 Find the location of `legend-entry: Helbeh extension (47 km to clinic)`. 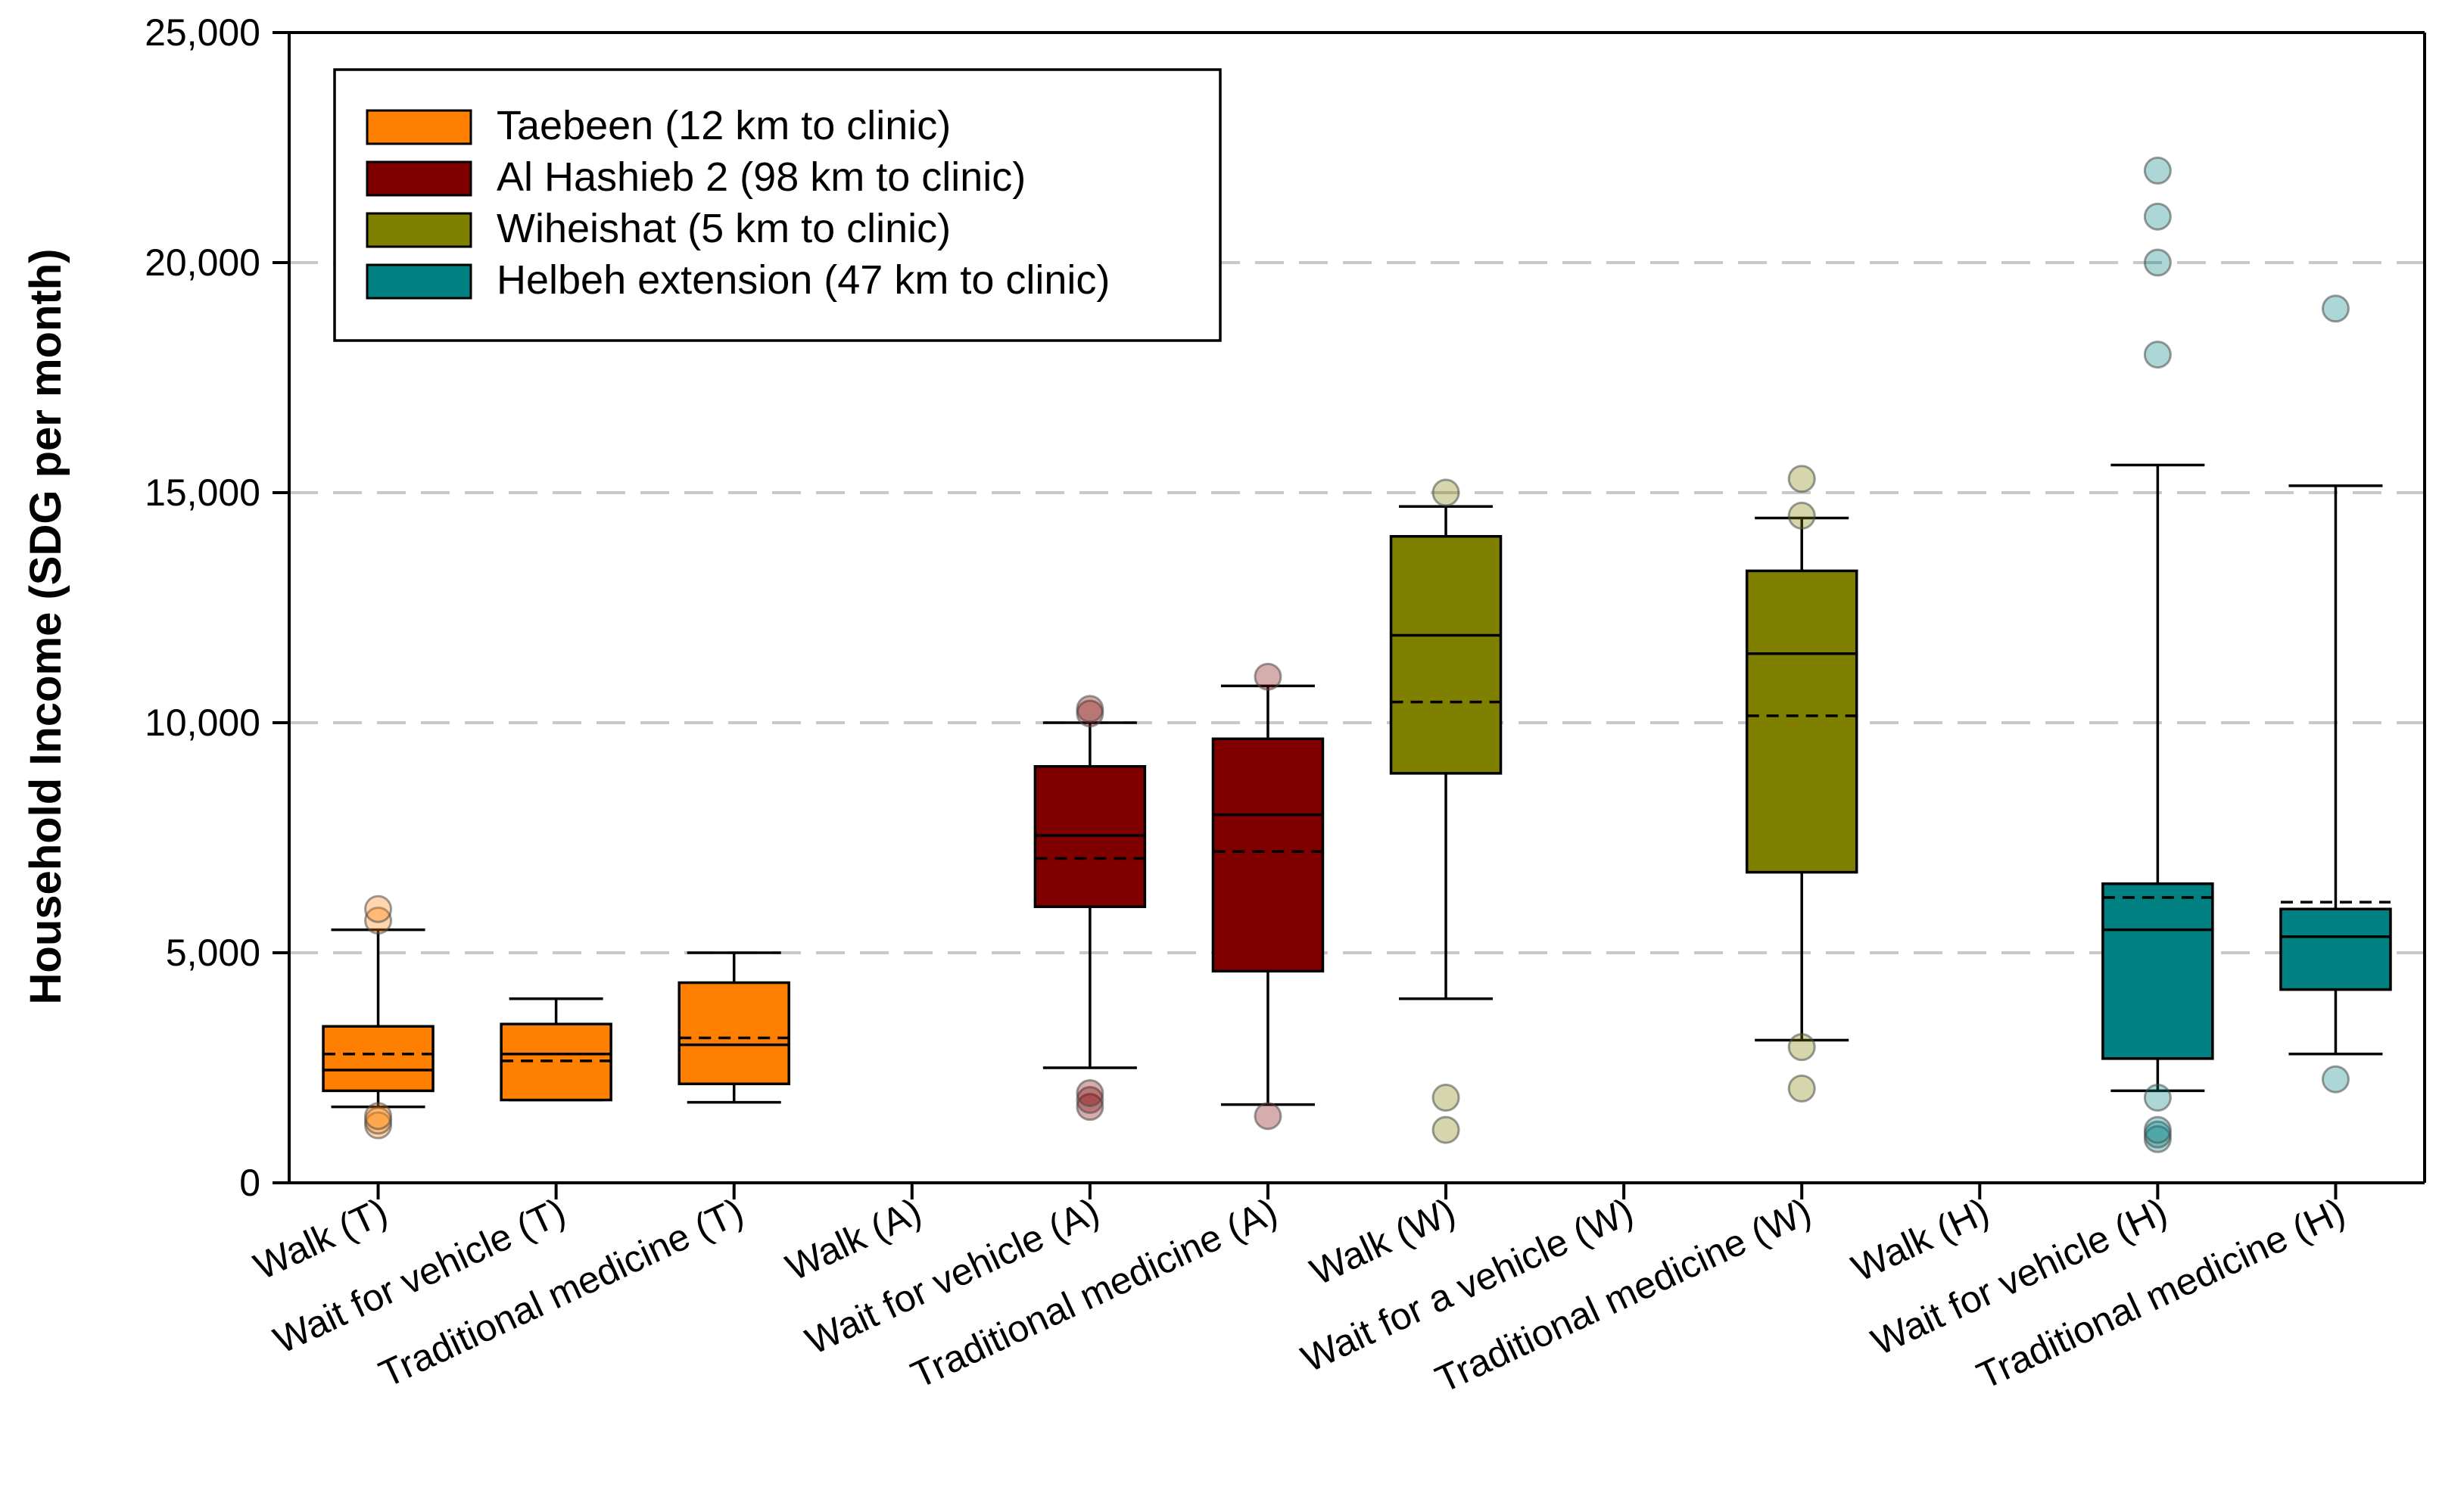

legend-entry: Helbeh extension (47 km to clinic) is located at coordinates (803, 280).